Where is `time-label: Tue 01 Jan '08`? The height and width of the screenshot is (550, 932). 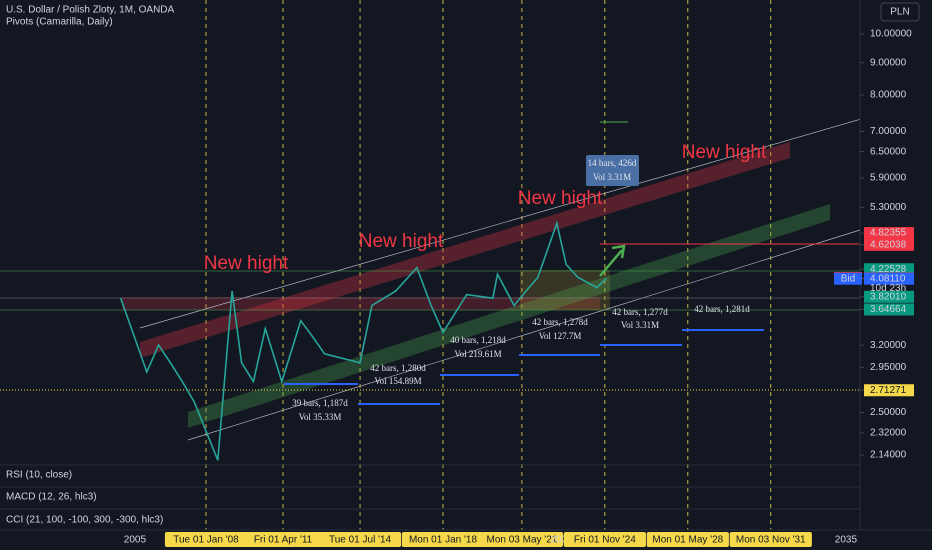 time-label: Tue 01 Jan '08 is located at coordinates (206, 540).